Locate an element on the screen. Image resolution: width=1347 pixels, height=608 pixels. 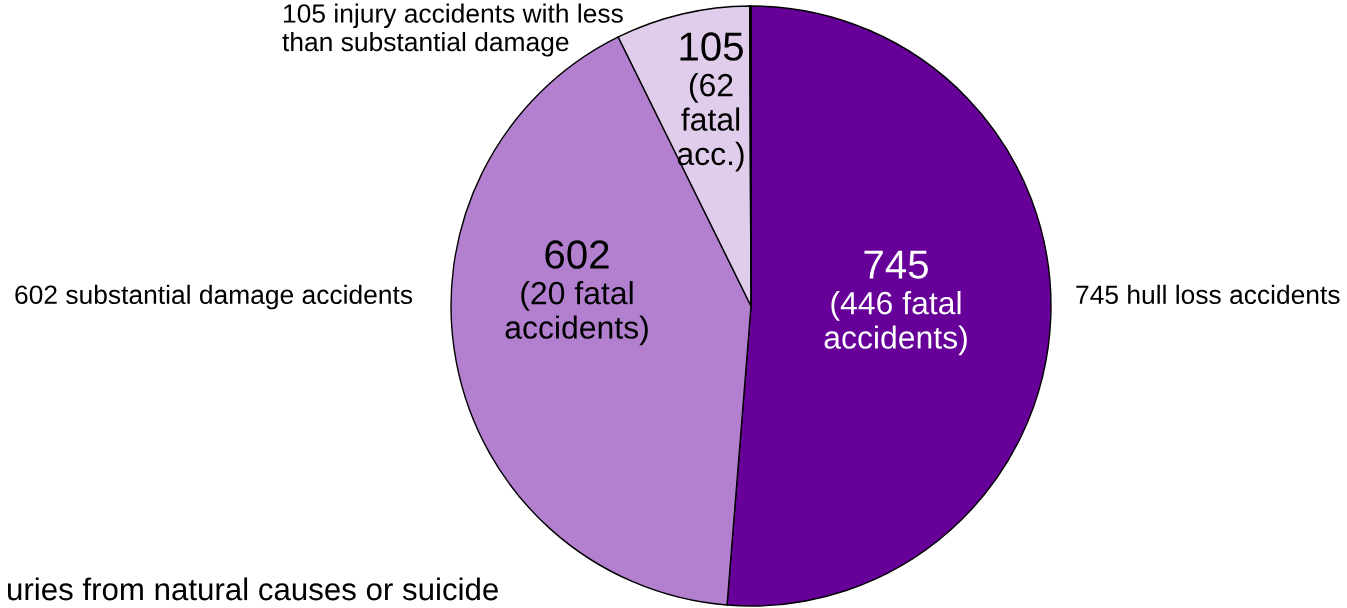
slice-label: 602 substantial damage accidents is located at coordinates (214, 297).